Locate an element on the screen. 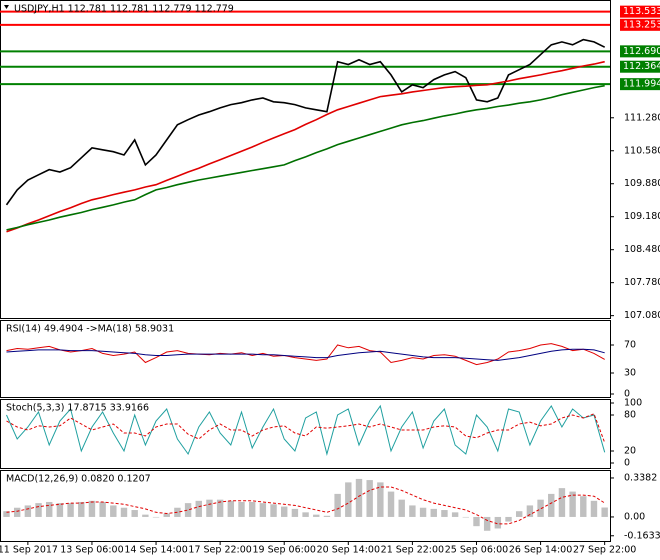 This screenshot has width=660, height=560. level-label: 112.690 is located at coordinates (641, 51).